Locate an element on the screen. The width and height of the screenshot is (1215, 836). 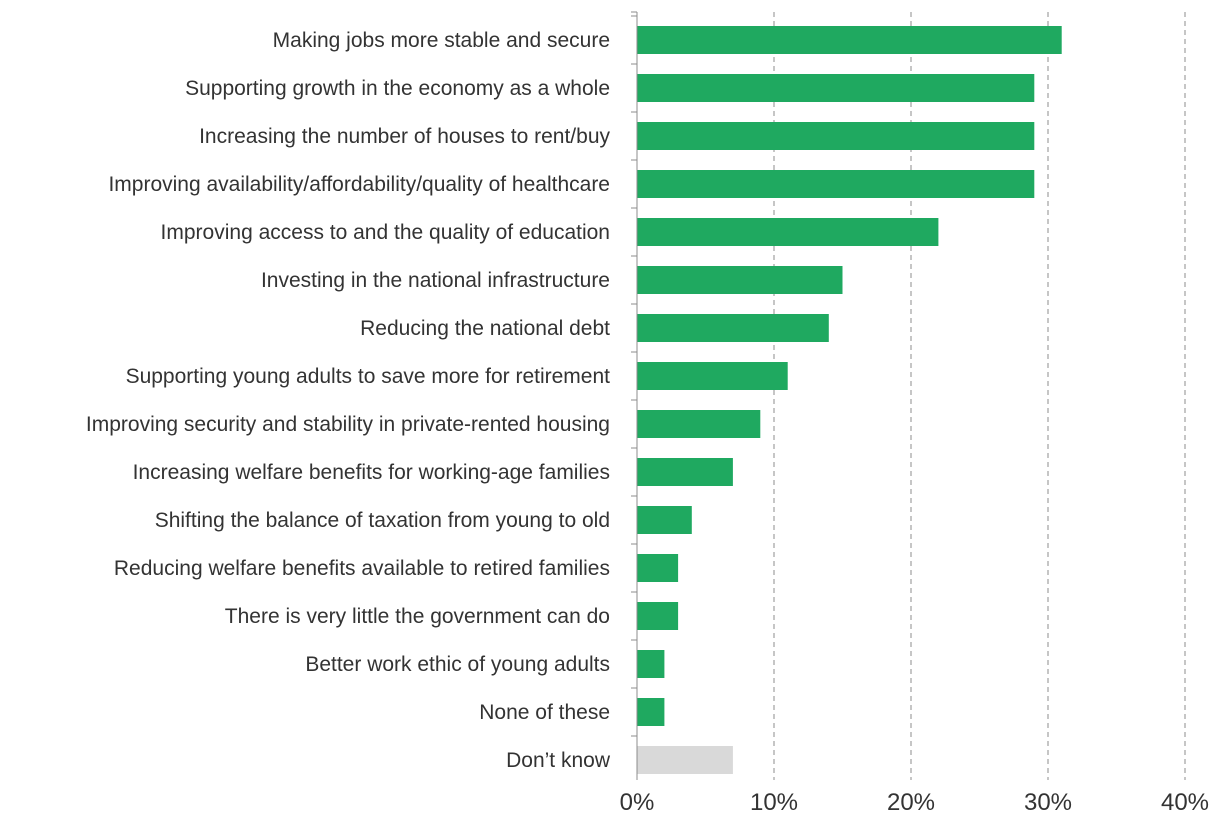
x-tick-label: 0% is located at coordinates (637, 802).